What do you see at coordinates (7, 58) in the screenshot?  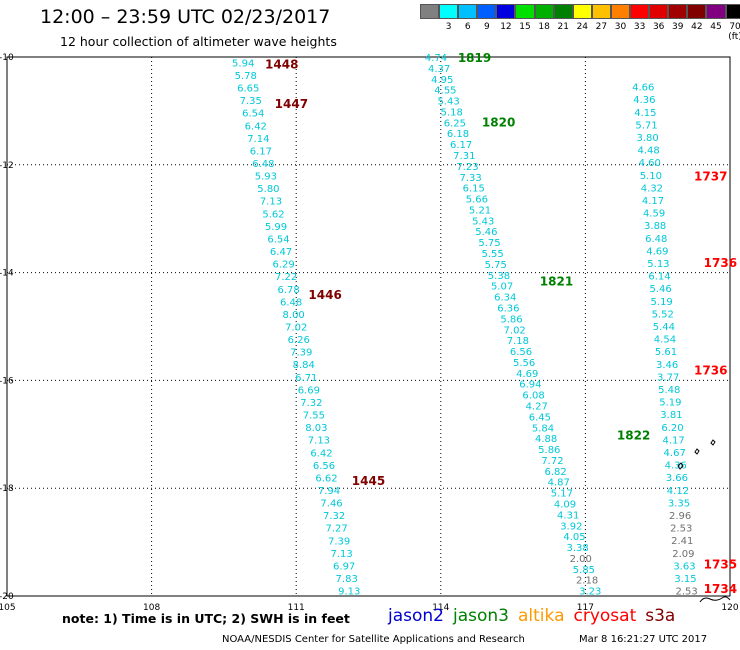 I see `y-tick-label: -10` at bounding box center [7, 58].